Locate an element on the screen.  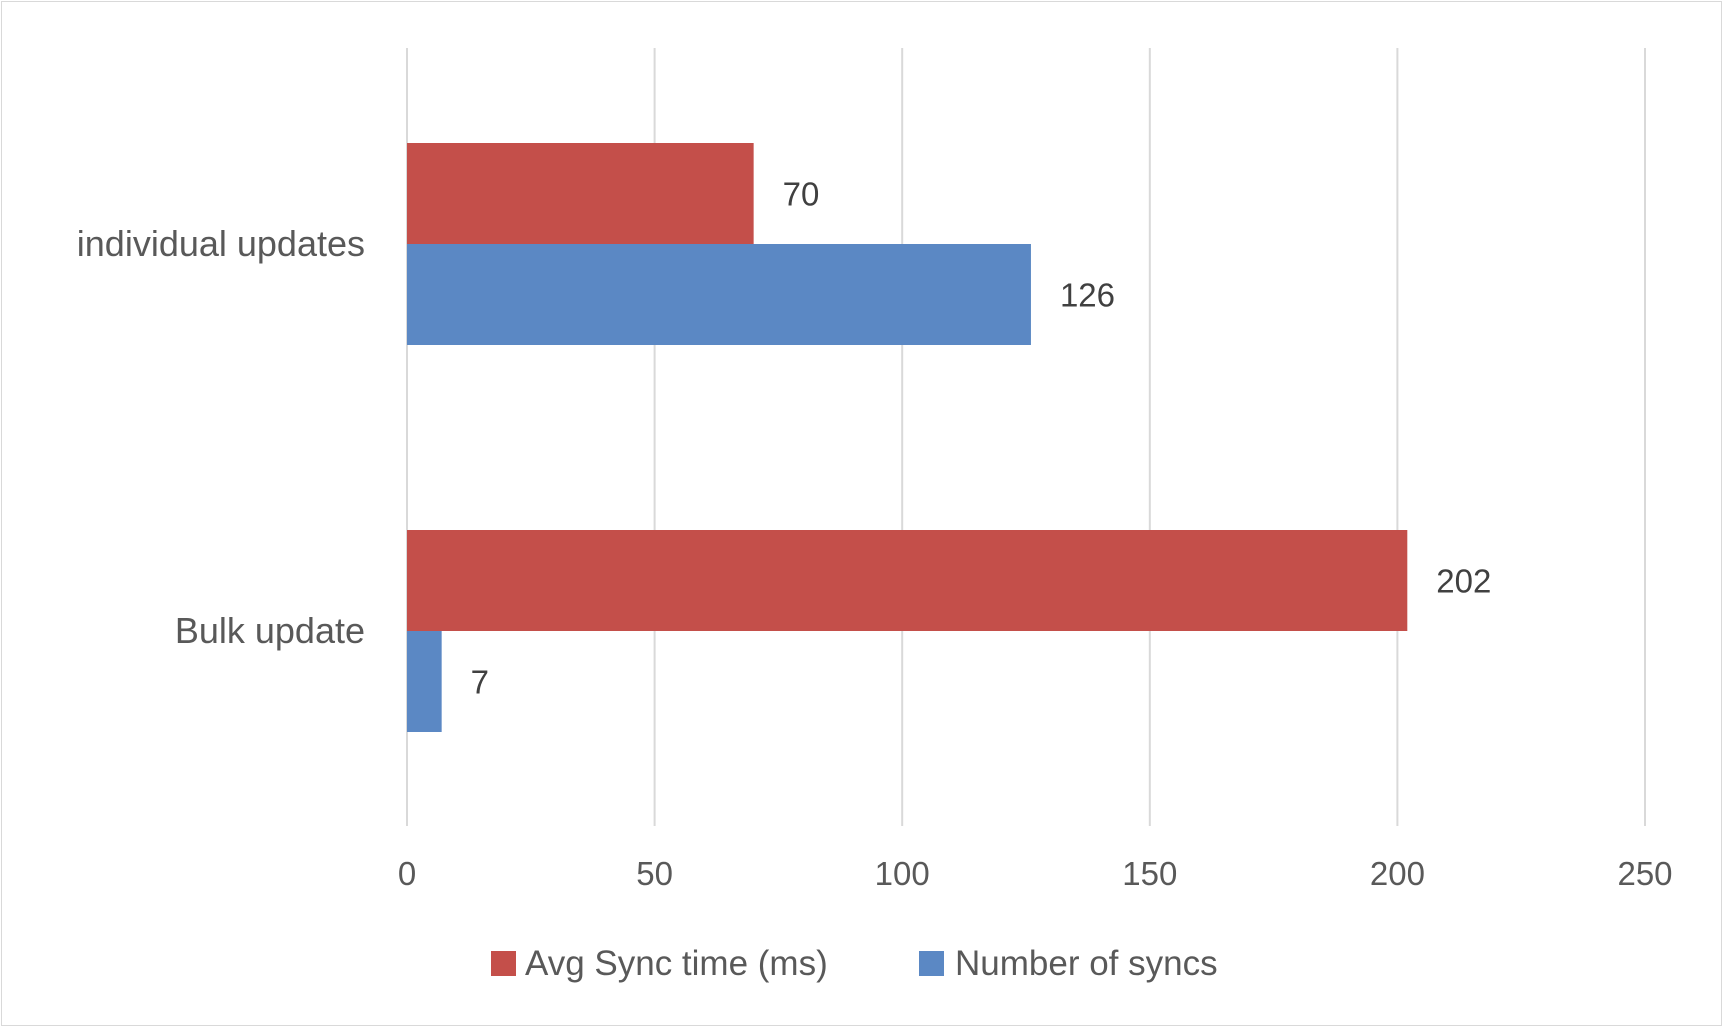
bar-bulk-update-avg-sync-time-ms is located at coordinates (907, 580).